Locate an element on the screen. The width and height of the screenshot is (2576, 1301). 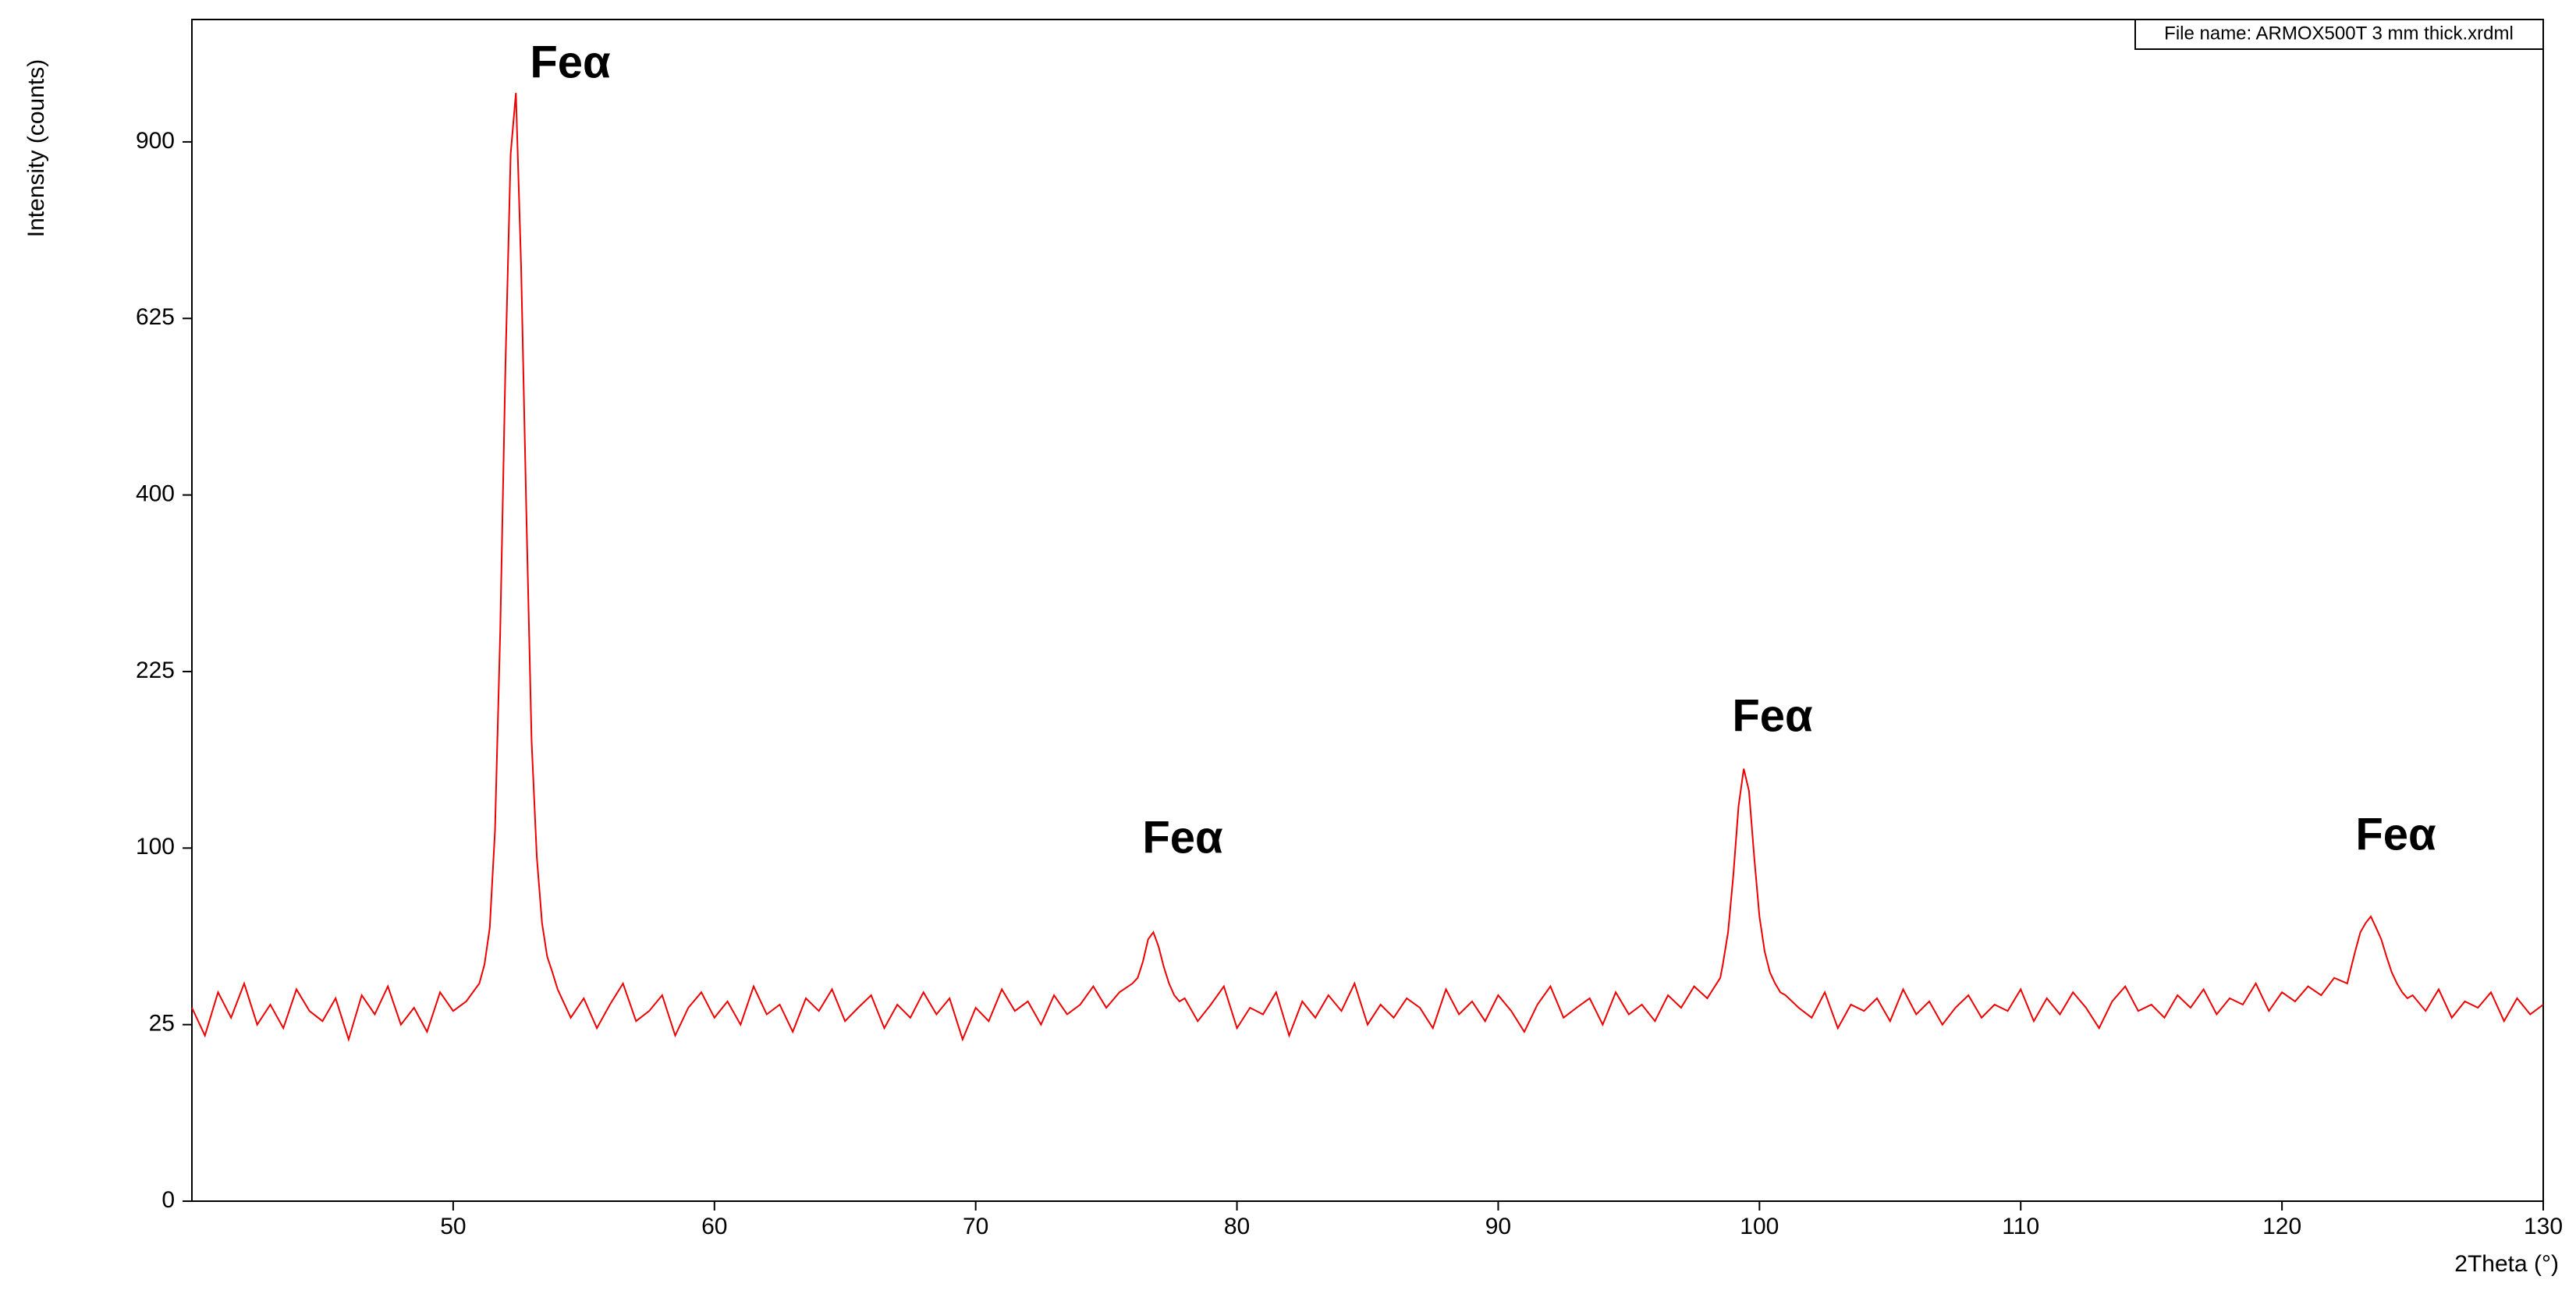
x-tick-label: 110 is located at coordinates (2020, 1226).